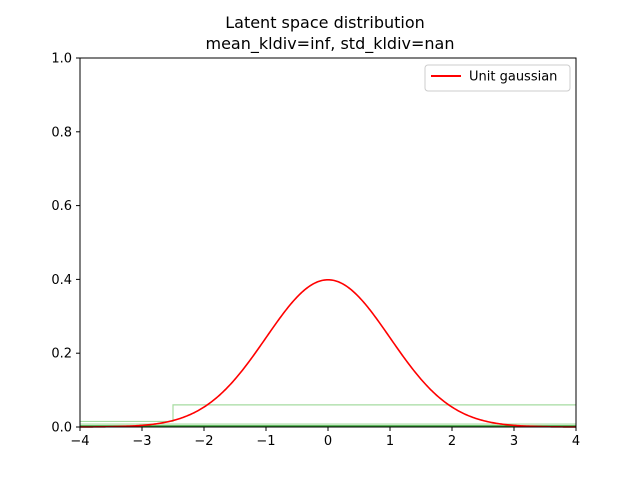  I want to click on x-axis: −4 −3 −2 −1 0 1 2 3 4, so click(325, 438).